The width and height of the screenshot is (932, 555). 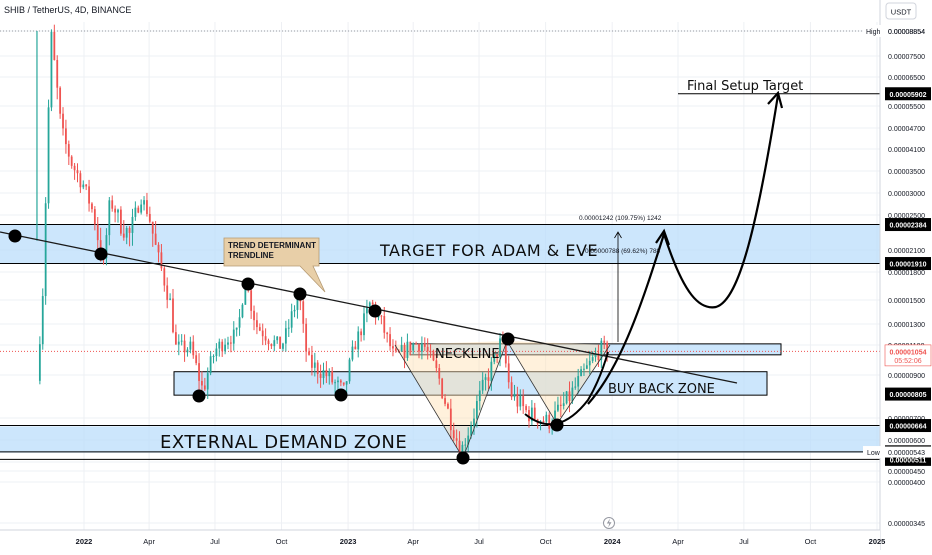 What do you see at coordinates (84, 541) in the screenshot?
I see `time-tick-label: 2022` at bounding box center [84, 541].